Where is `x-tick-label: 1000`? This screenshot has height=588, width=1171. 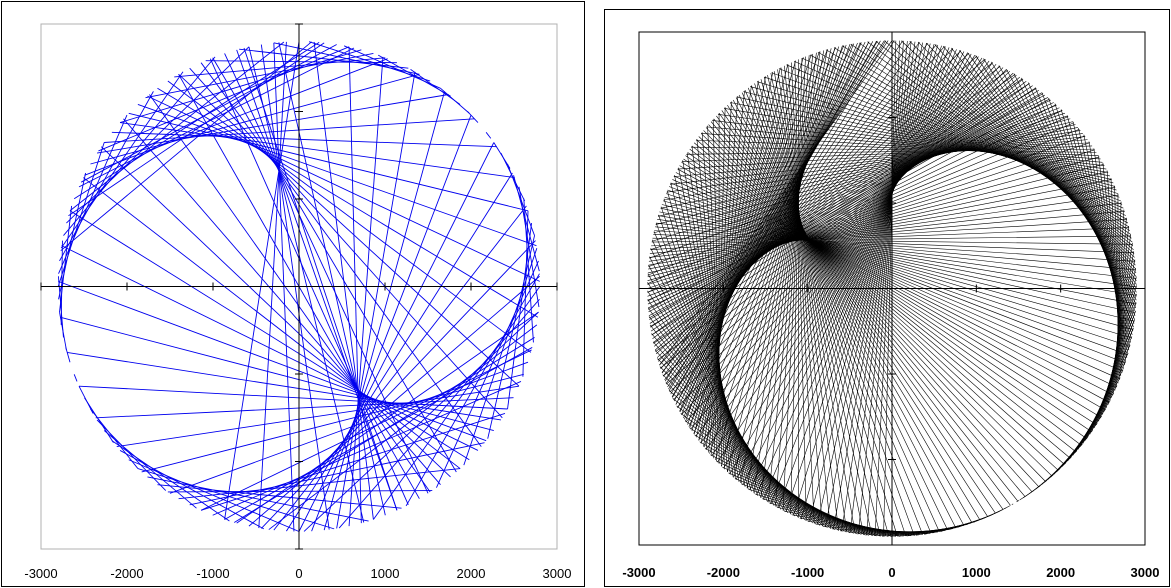 x-tick-label: 1000 is located at coordinates (385, 573).